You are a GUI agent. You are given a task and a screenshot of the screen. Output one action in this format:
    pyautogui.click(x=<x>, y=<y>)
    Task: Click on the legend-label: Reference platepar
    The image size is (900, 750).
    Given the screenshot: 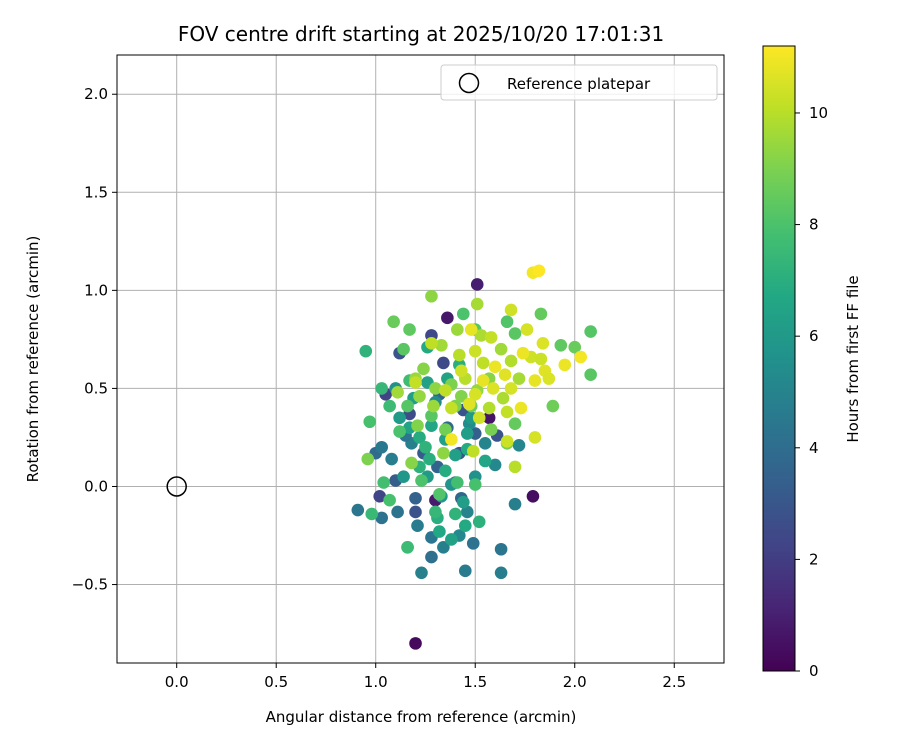 What is the action you would take?
    pyautogui.click(x=579, y=84)
    